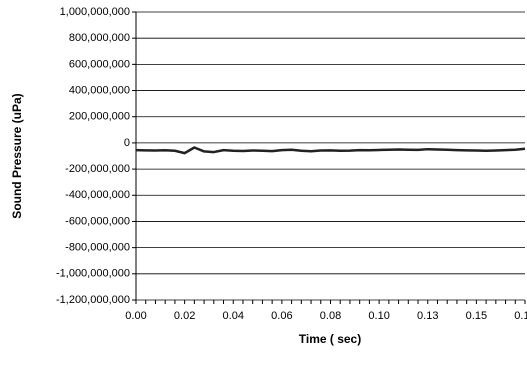 Image resolution: width=527 pixels, height=375 pixels. I want to click on y-tick-label: -600,000,000, so click(97, 221).